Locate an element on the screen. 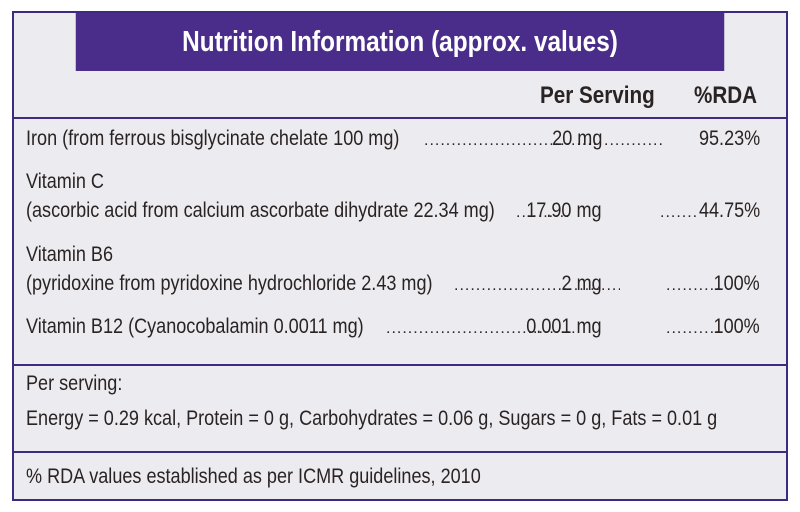 This screenshot has width=800, height=512. column-header-rda: %RDA is located at coordinates (726, 95).